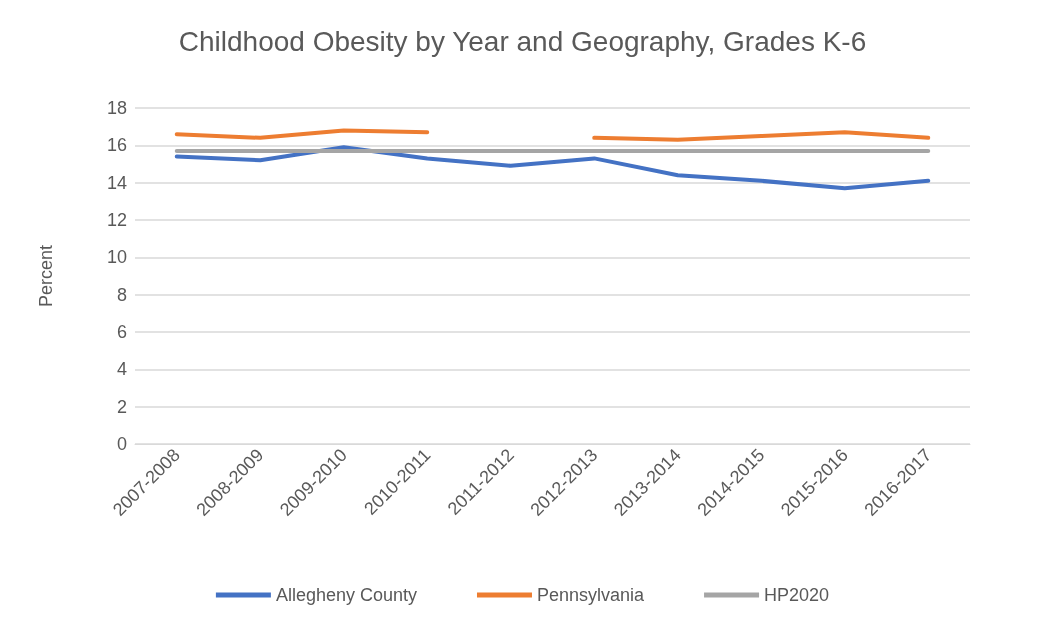  What do you see at coordinates (121, 294) in the screenshot?
I see `y-tick-label: 8` at bounding box center [121, 294].